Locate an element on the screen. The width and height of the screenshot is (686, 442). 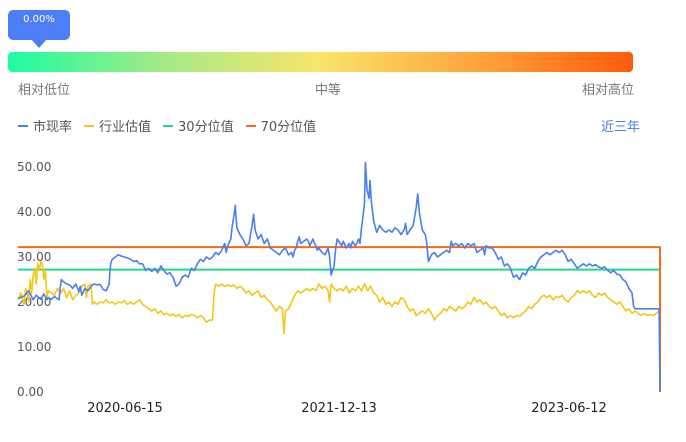
y-tick-label: 50.00 is located at coordinates (34, 167).